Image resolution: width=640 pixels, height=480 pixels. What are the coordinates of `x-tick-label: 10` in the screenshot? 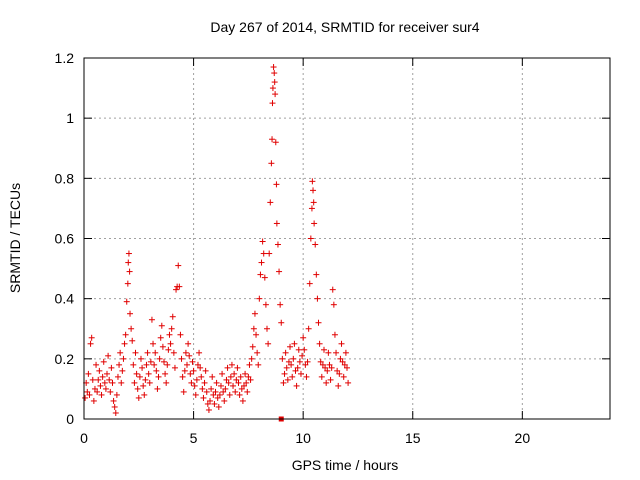 It's located at (303, 438).